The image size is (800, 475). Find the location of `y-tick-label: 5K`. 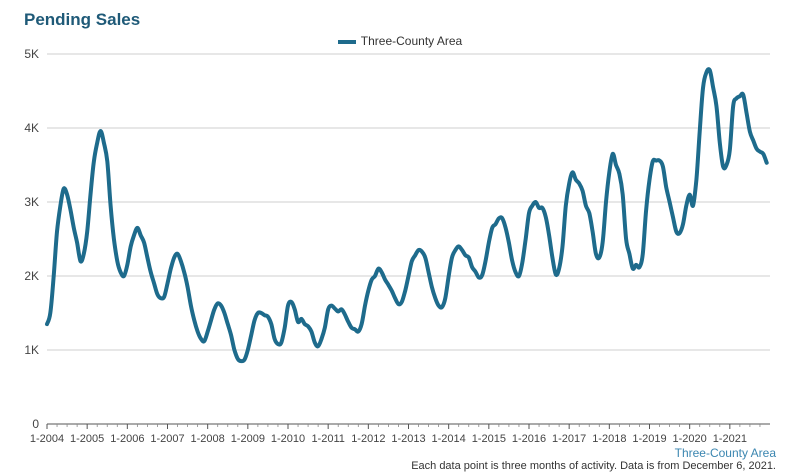

y-tick-label: 5K is located at coordinates (31, 54).